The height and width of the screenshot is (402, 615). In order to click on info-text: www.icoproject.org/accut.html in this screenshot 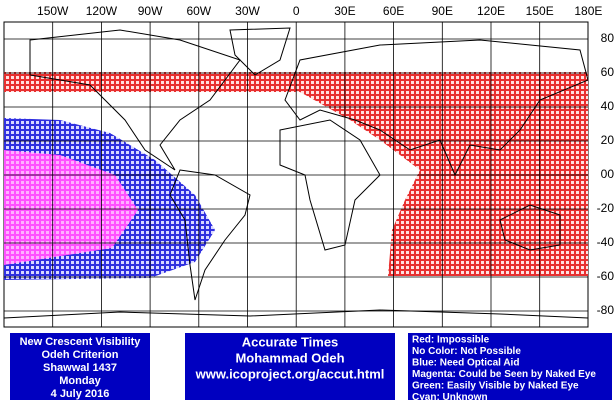, I will do `click(290, 373)`.